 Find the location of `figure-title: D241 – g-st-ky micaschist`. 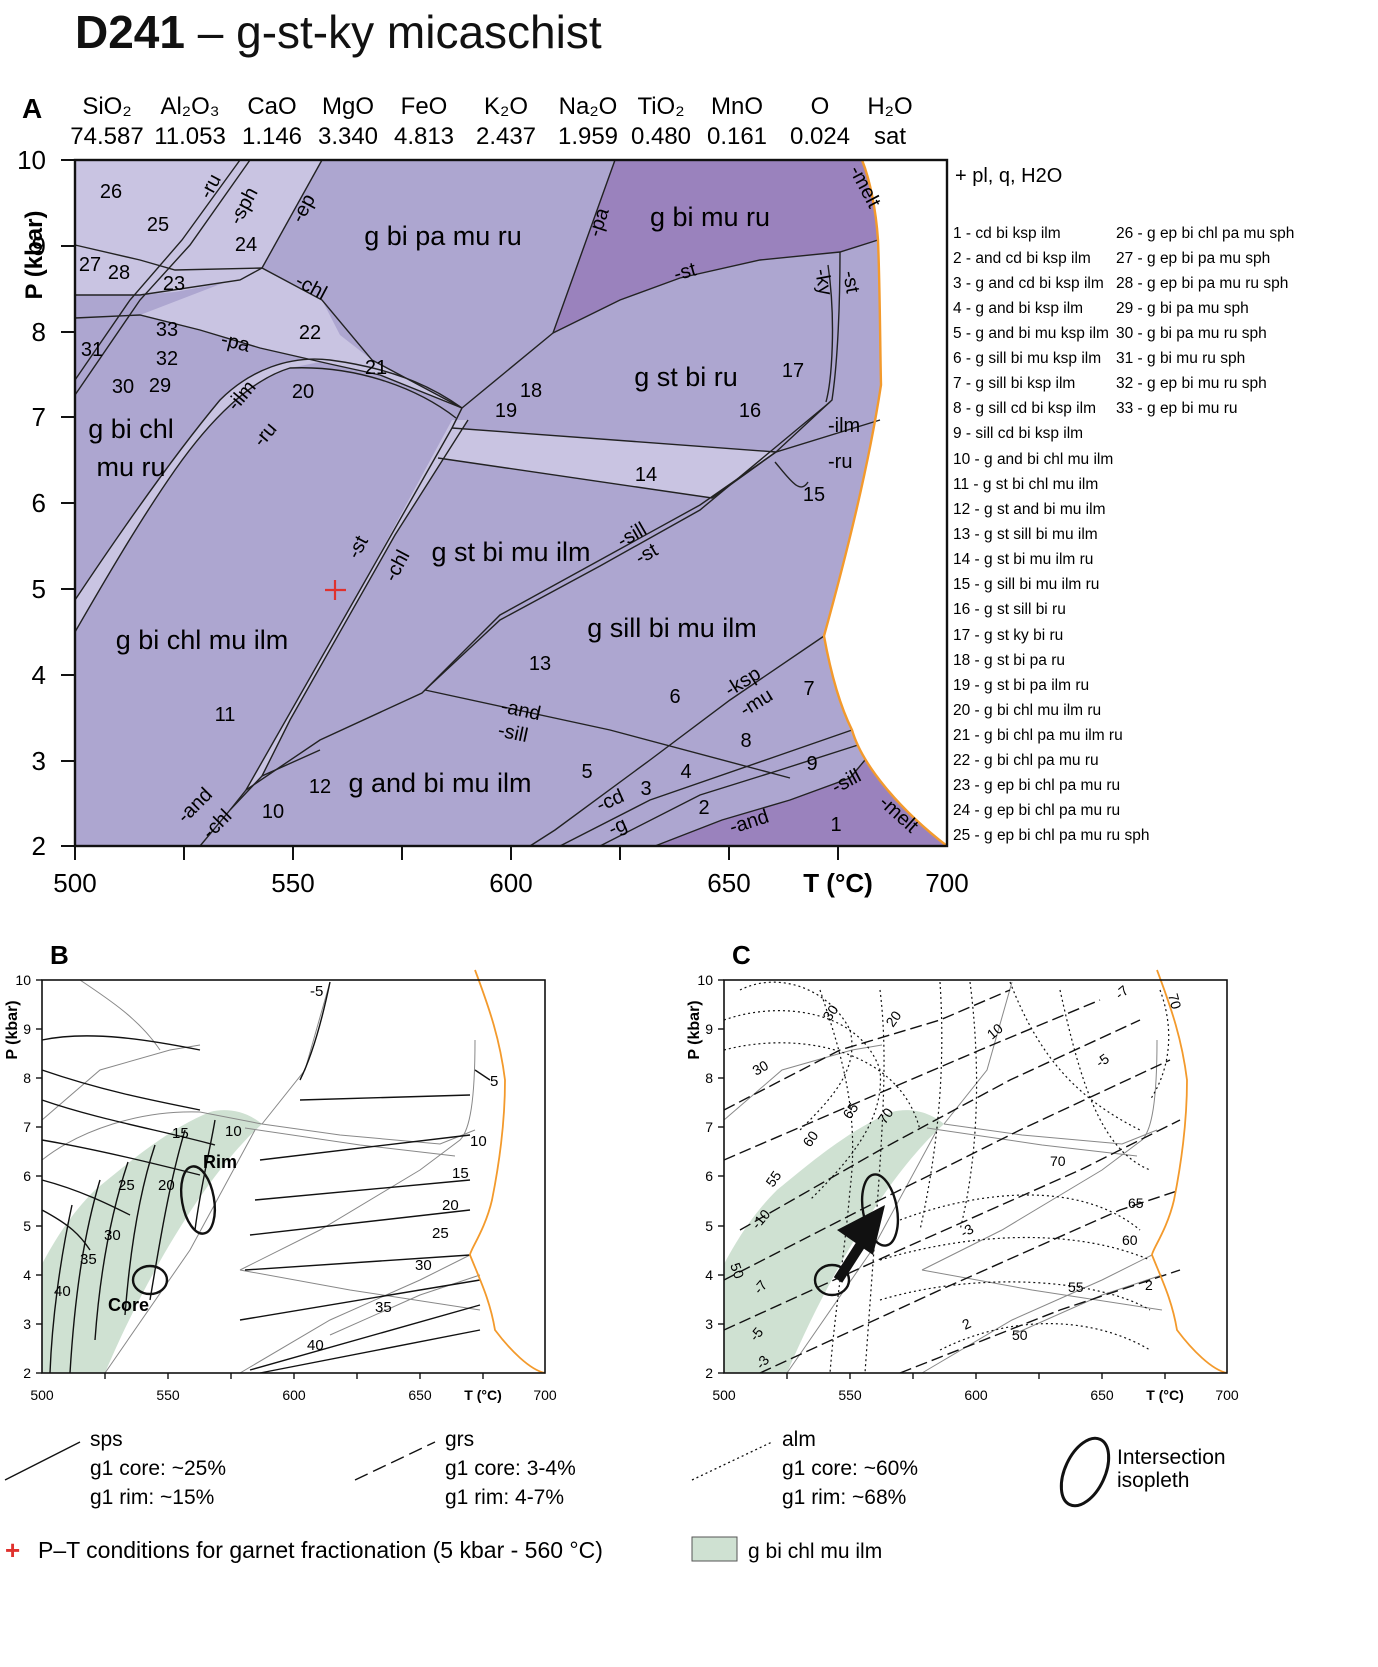

figure-title: D241 – g-st-ky micaschist is located at coordinates (338, 32).